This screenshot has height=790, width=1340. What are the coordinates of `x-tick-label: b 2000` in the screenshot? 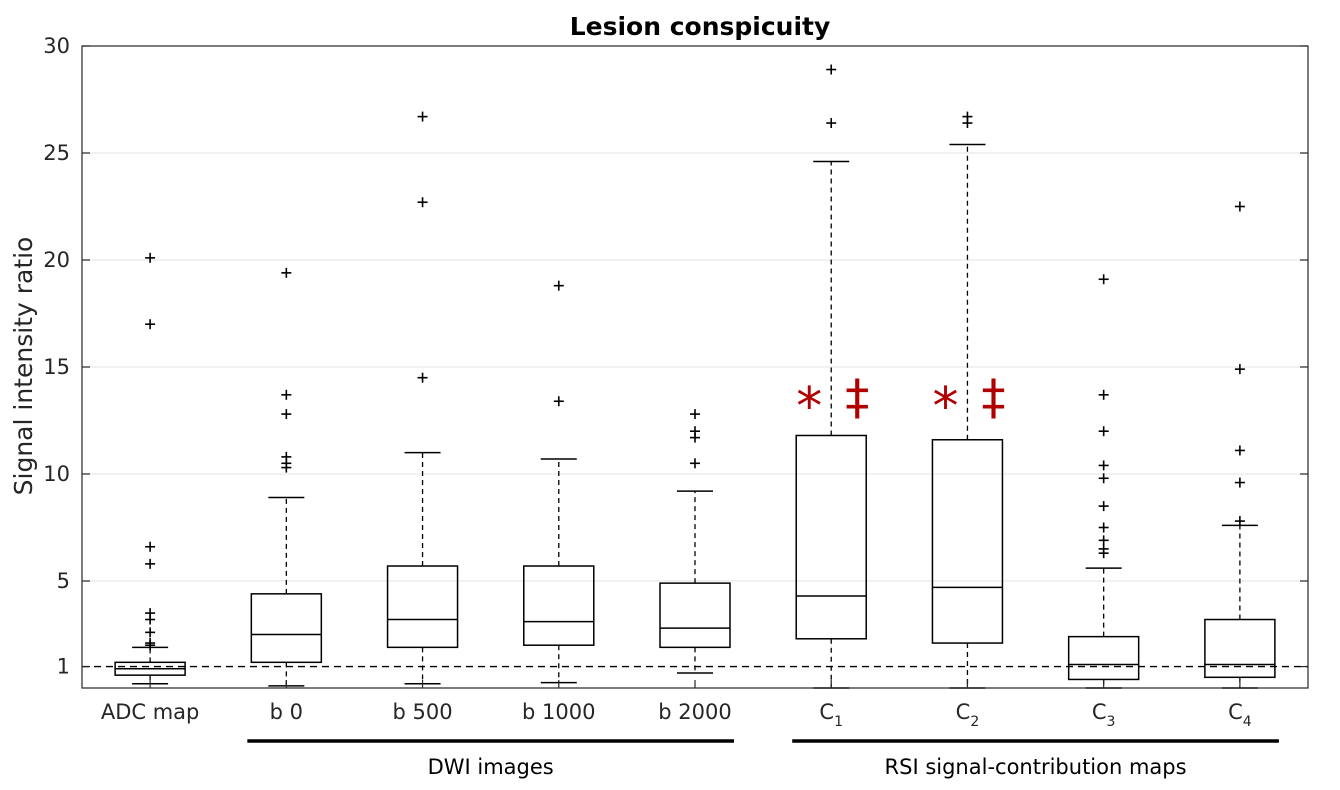 It's located at (694, 712).